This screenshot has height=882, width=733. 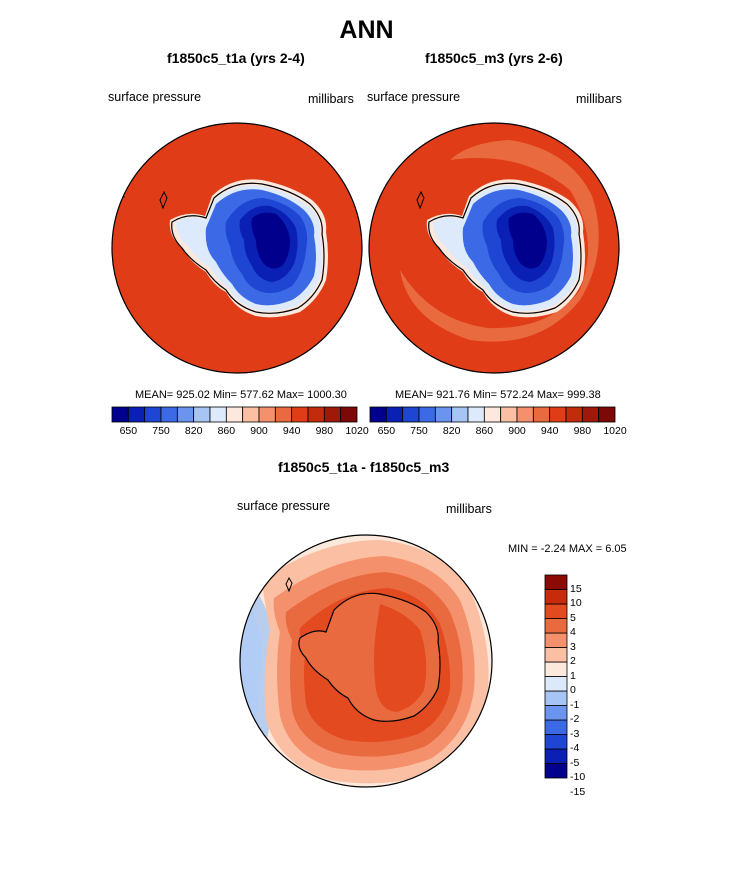 I want to click on diff-panel-title: f1850c5_t1a - f1850c5_m3, so click(x=364, y=467).